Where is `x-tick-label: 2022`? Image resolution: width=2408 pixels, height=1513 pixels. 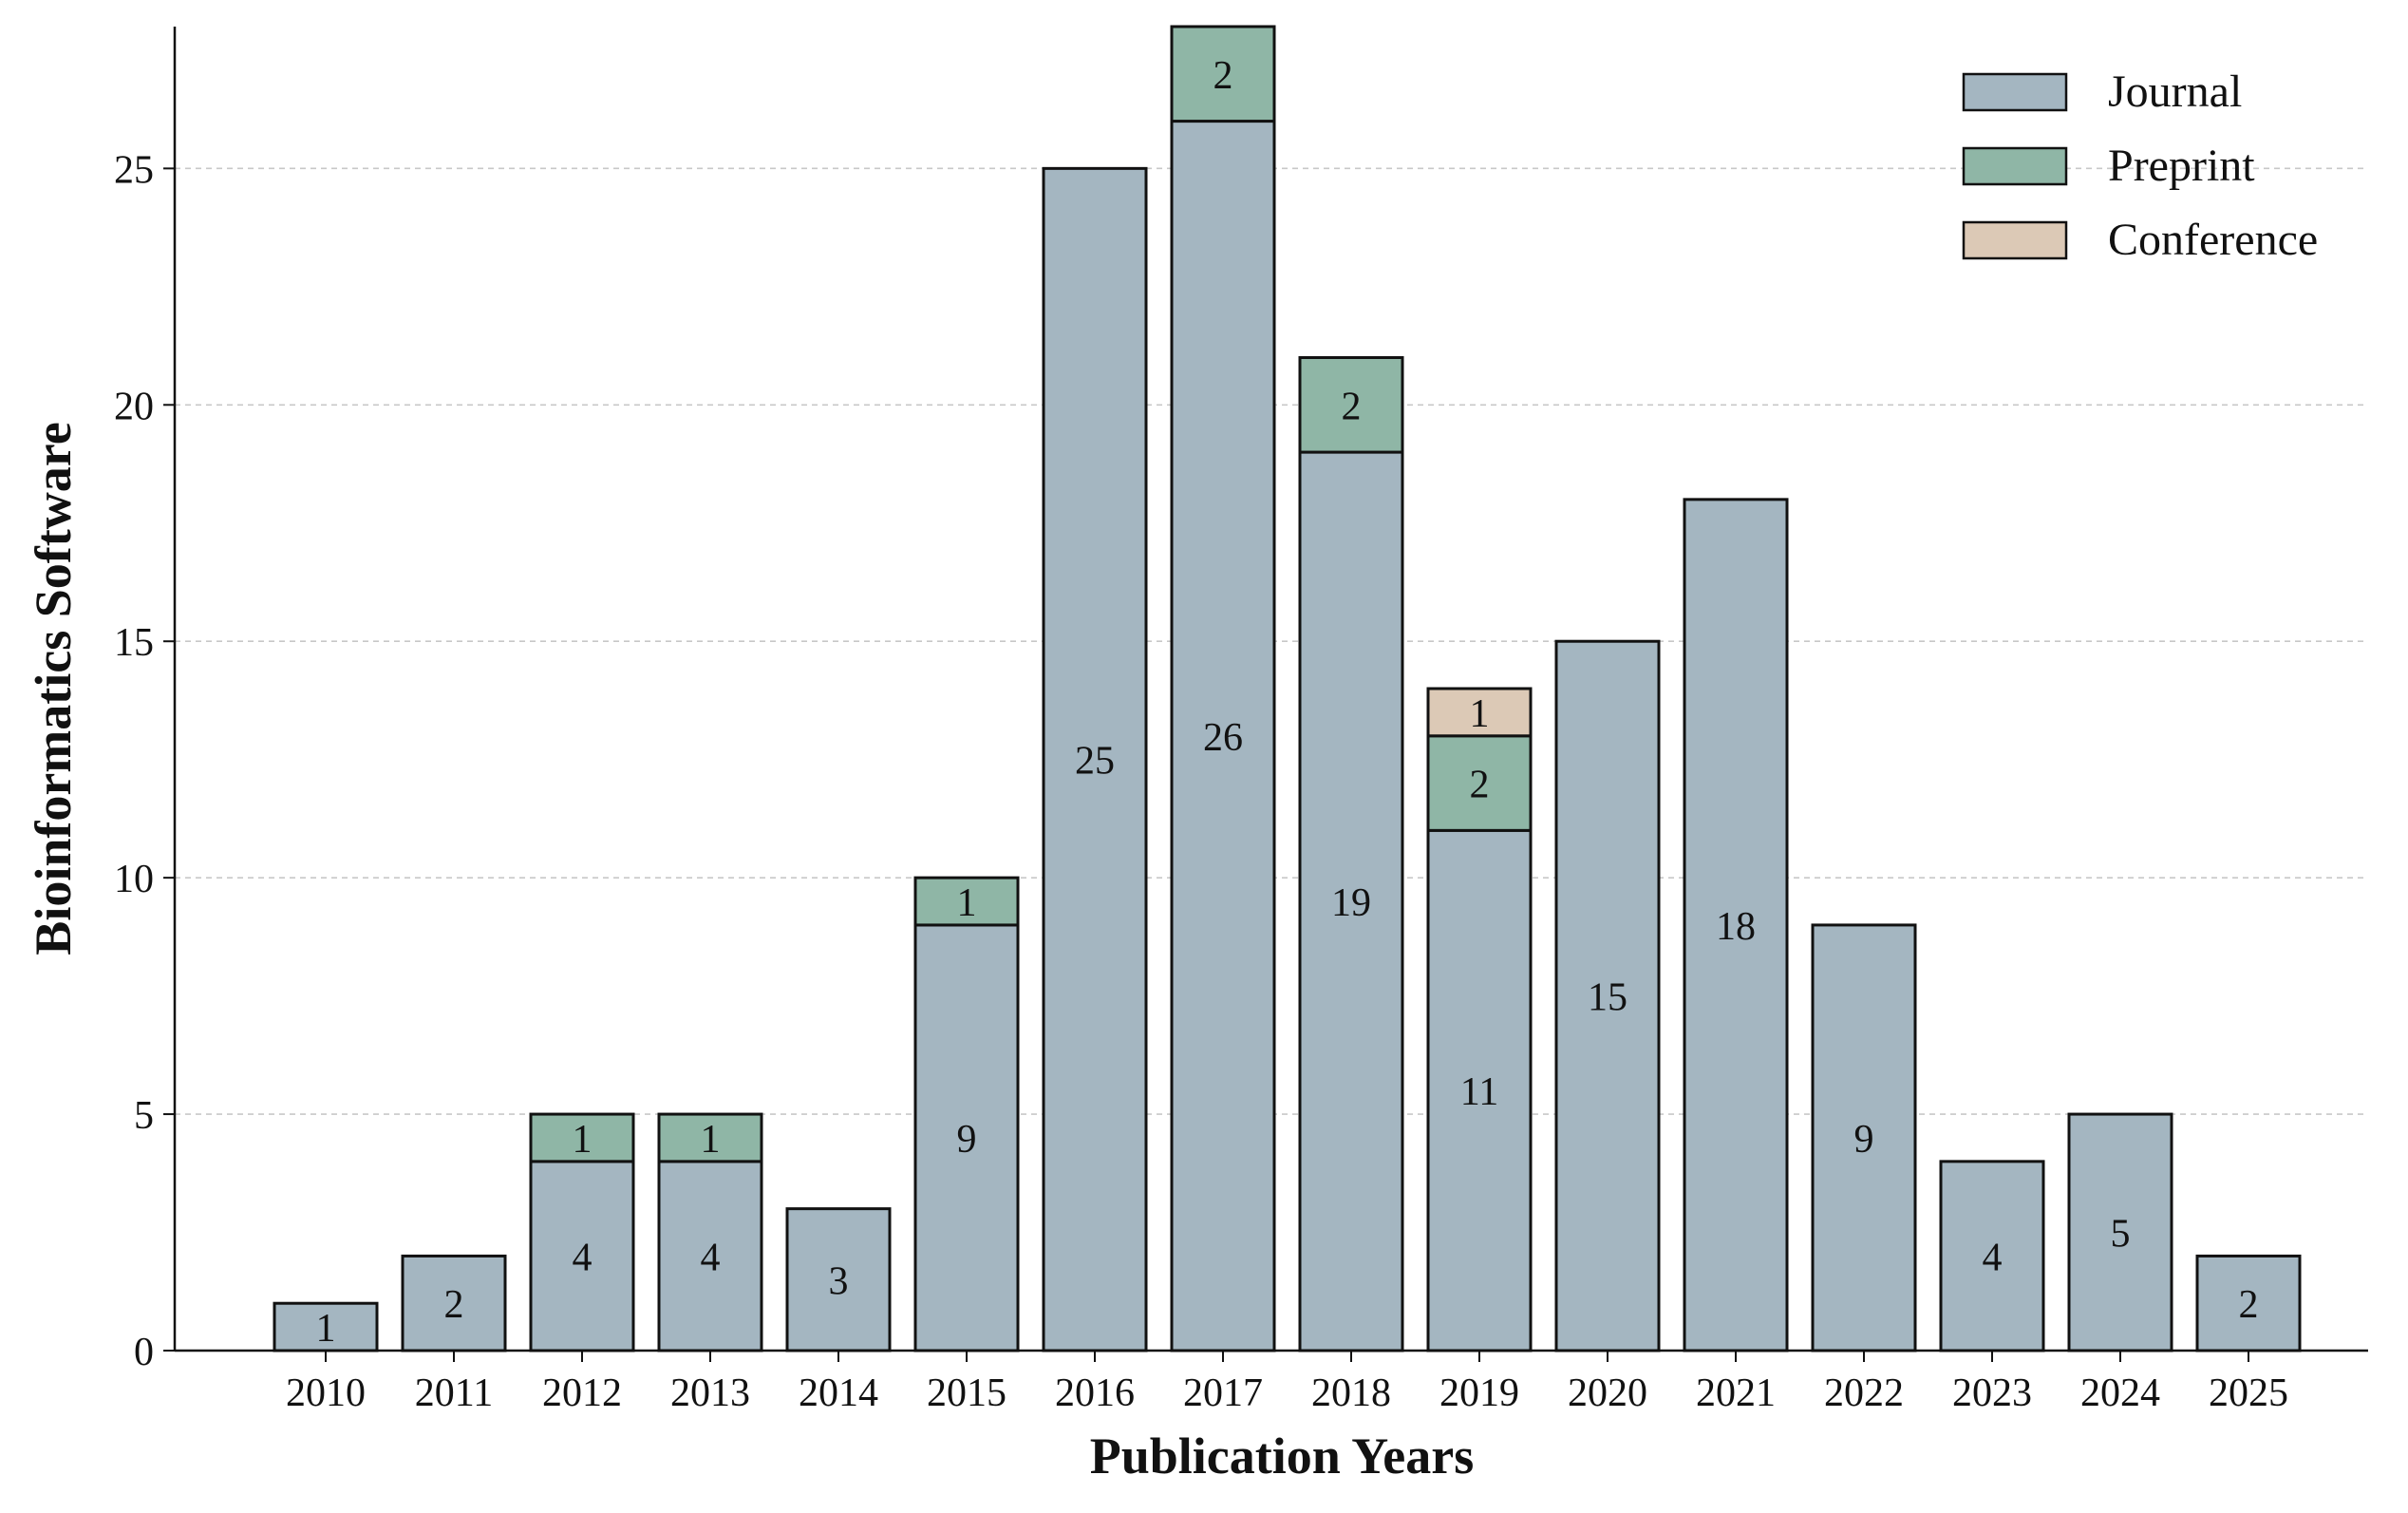
x-tick-label: 2022 is located at coordinates (1864, 1393).